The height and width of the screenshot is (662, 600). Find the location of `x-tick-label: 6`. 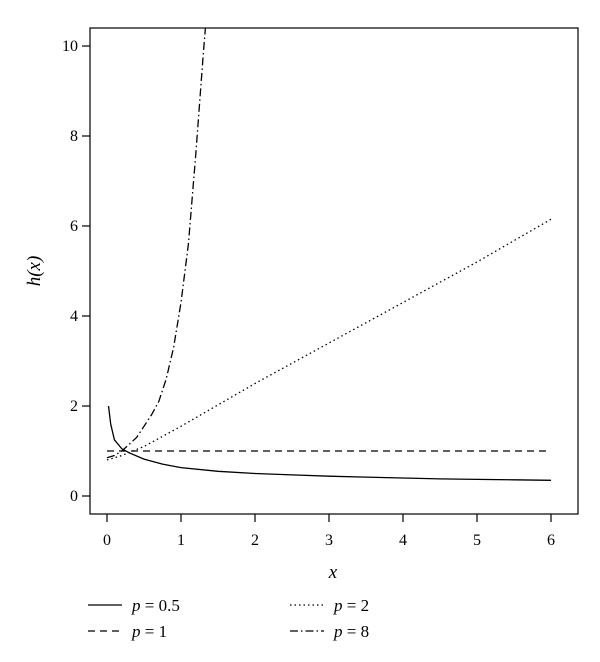

x-tick-label: 6 is located at coordinates (551, 540).